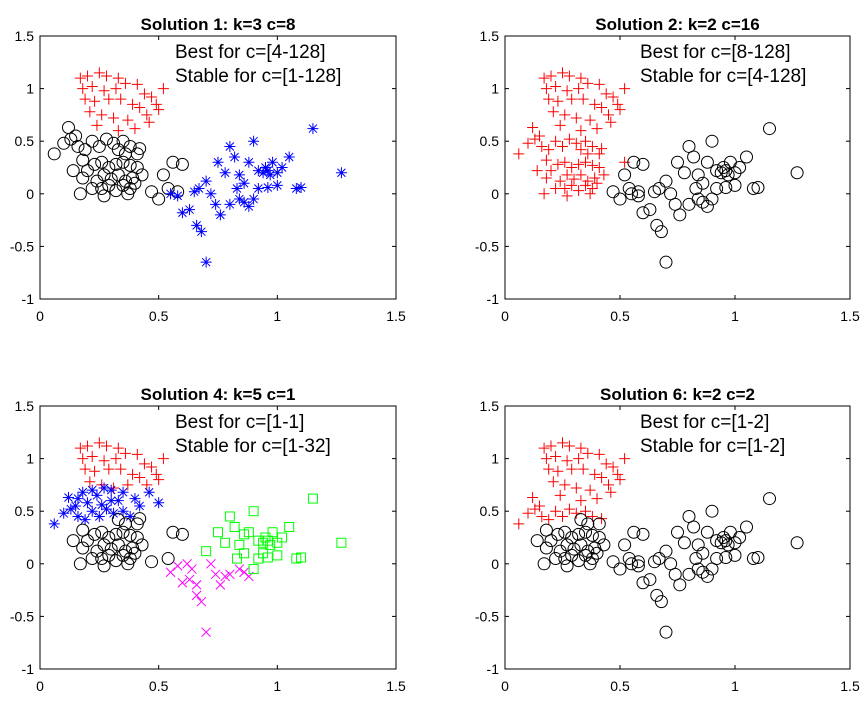 Image resolution: width=865 pixels, height=702 pixels. What do you see at coordinates (505, 316) in the screenshot?
I see `x-tick-label: 0` at bounding box center [505, 316].